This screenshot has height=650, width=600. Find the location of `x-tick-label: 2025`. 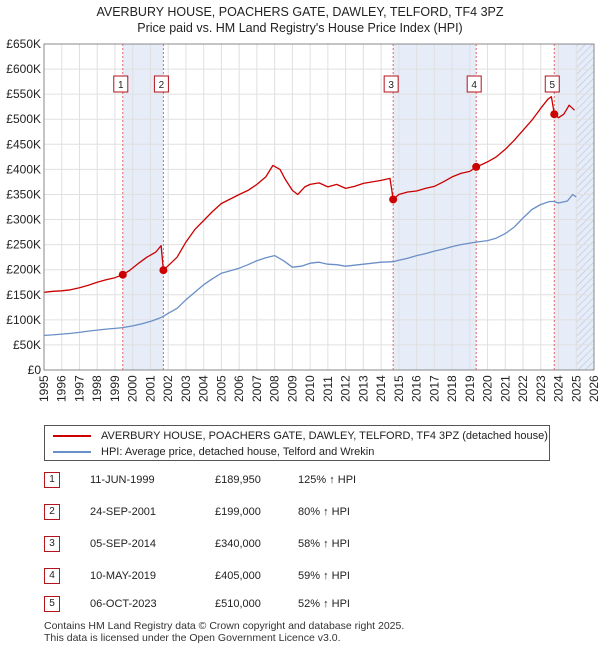

x-tick-label: 2025 is located at coordinates (576, 388).